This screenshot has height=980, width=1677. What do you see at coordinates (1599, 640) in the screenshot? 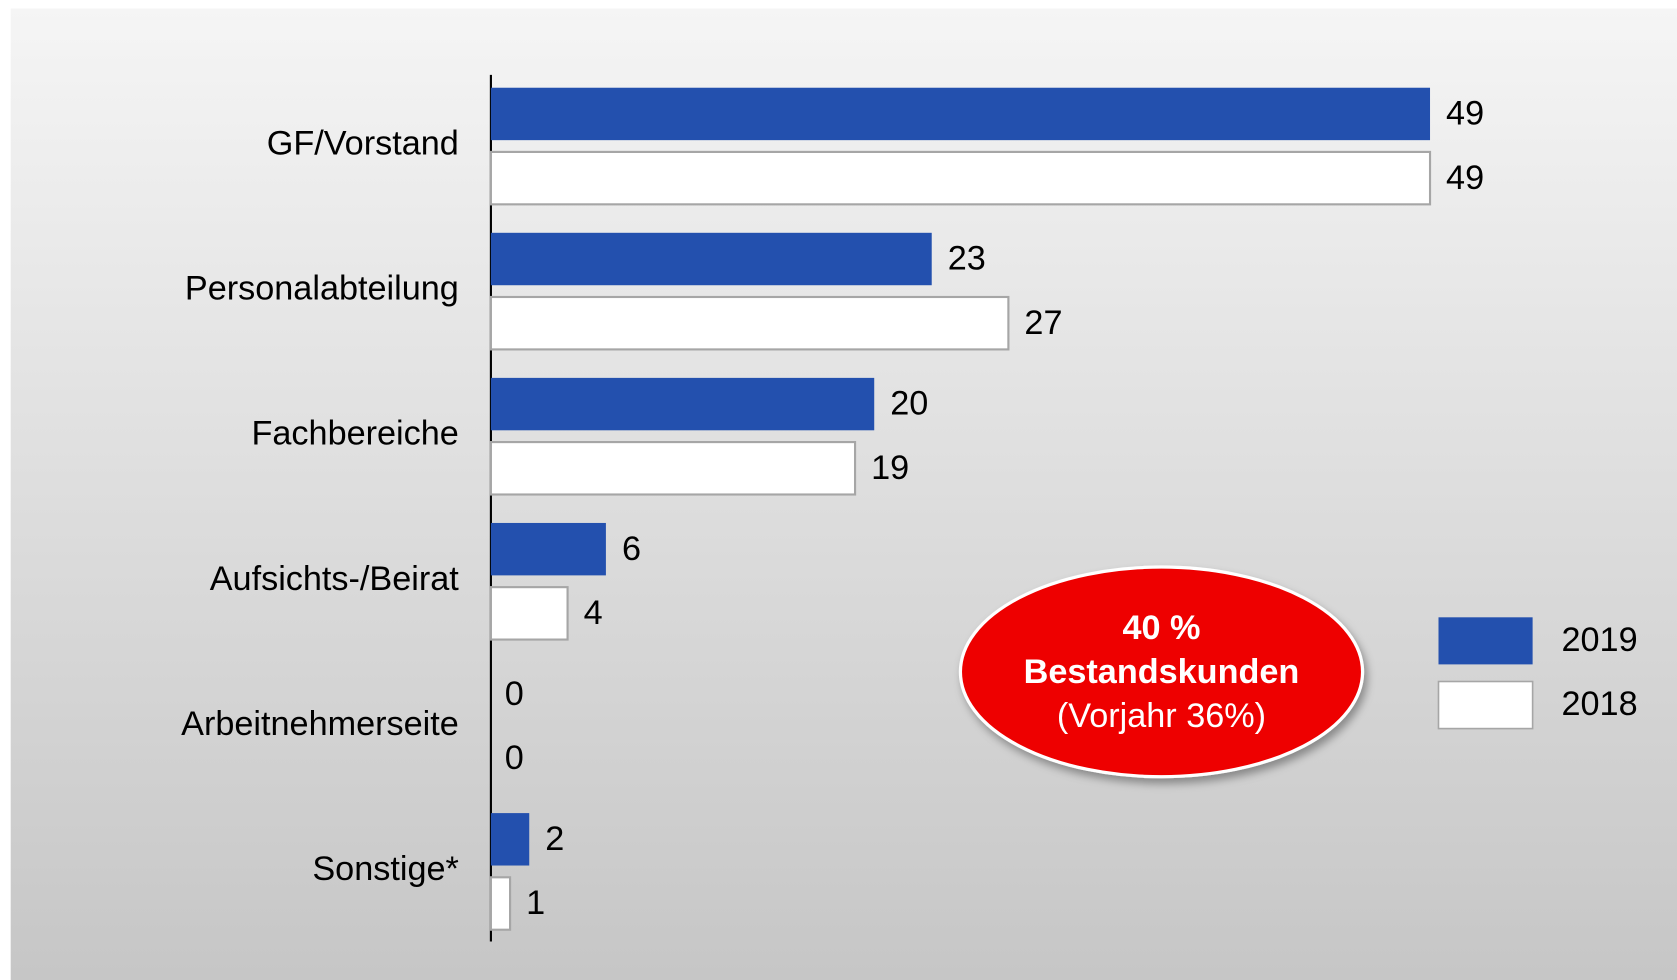
I see `legend-label: 2019` at bounding box center [1599, 640].